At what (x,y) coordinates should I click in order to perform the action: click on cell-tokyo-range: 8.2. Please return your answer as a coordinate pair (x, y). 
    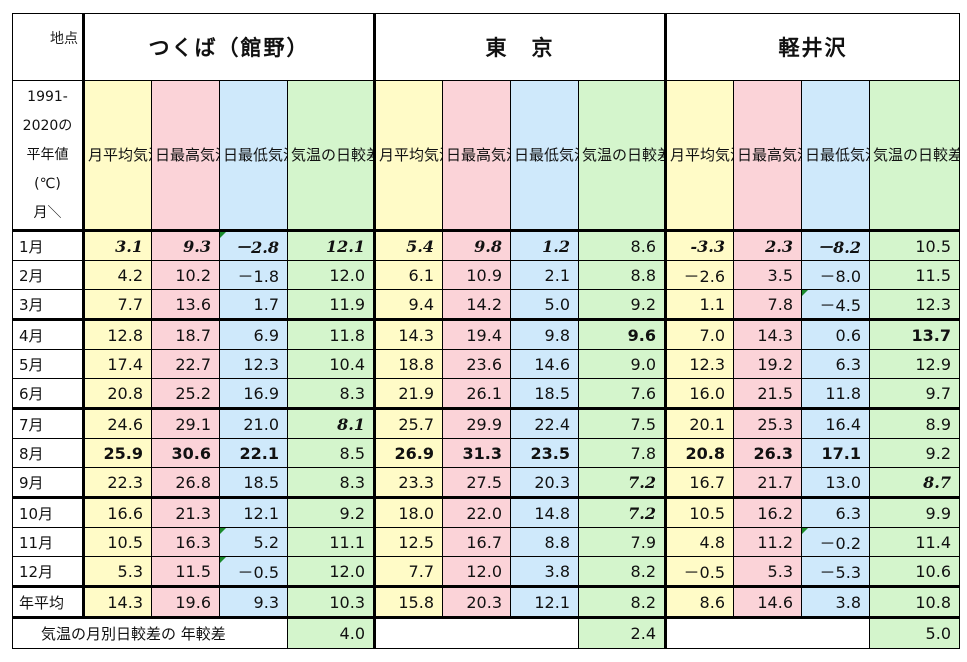
    Looking at the image, I should click on (622, 601).